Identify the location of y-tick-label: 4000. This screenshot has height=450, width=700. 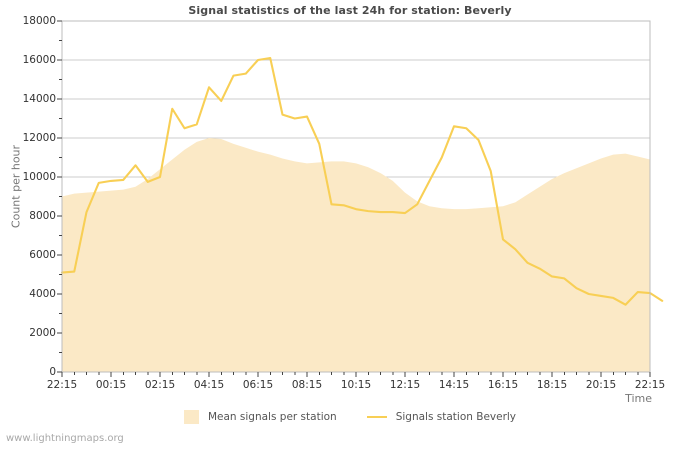
(42, 294).